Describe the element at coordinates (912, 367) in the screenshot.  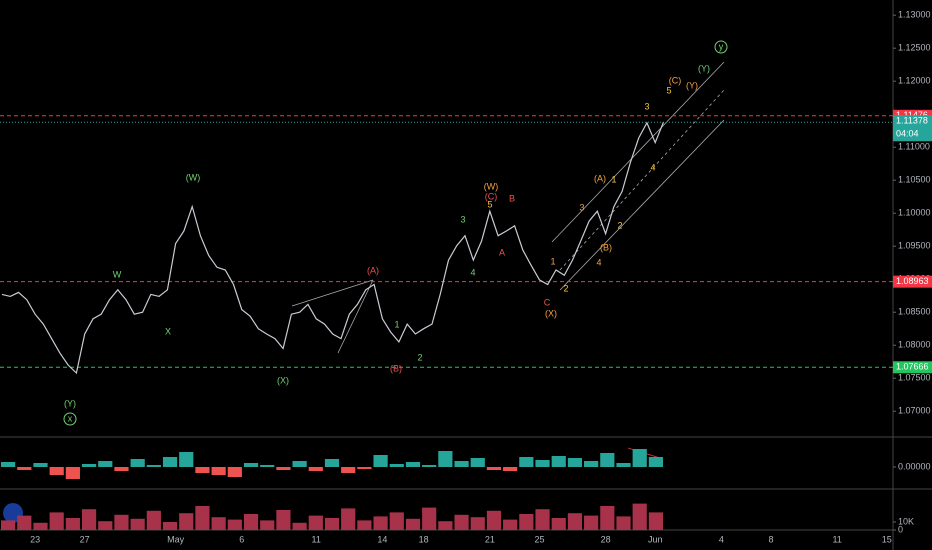
I see `price-tag-label: 1.07666` at that location.